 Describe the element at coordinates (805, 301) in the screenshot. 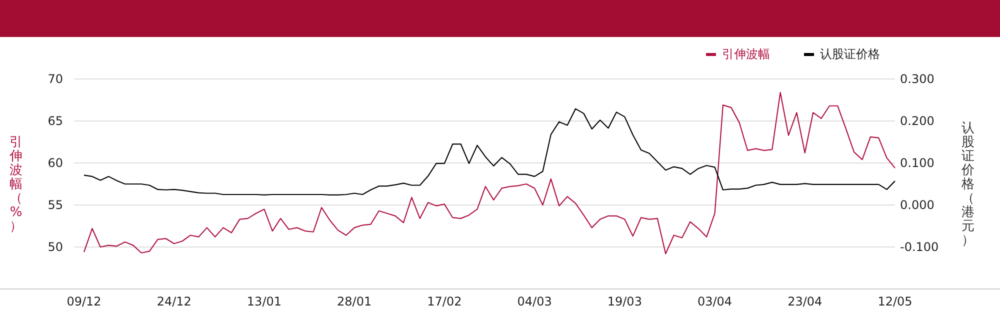

I see `x-tick-label: 23/04` at that location.